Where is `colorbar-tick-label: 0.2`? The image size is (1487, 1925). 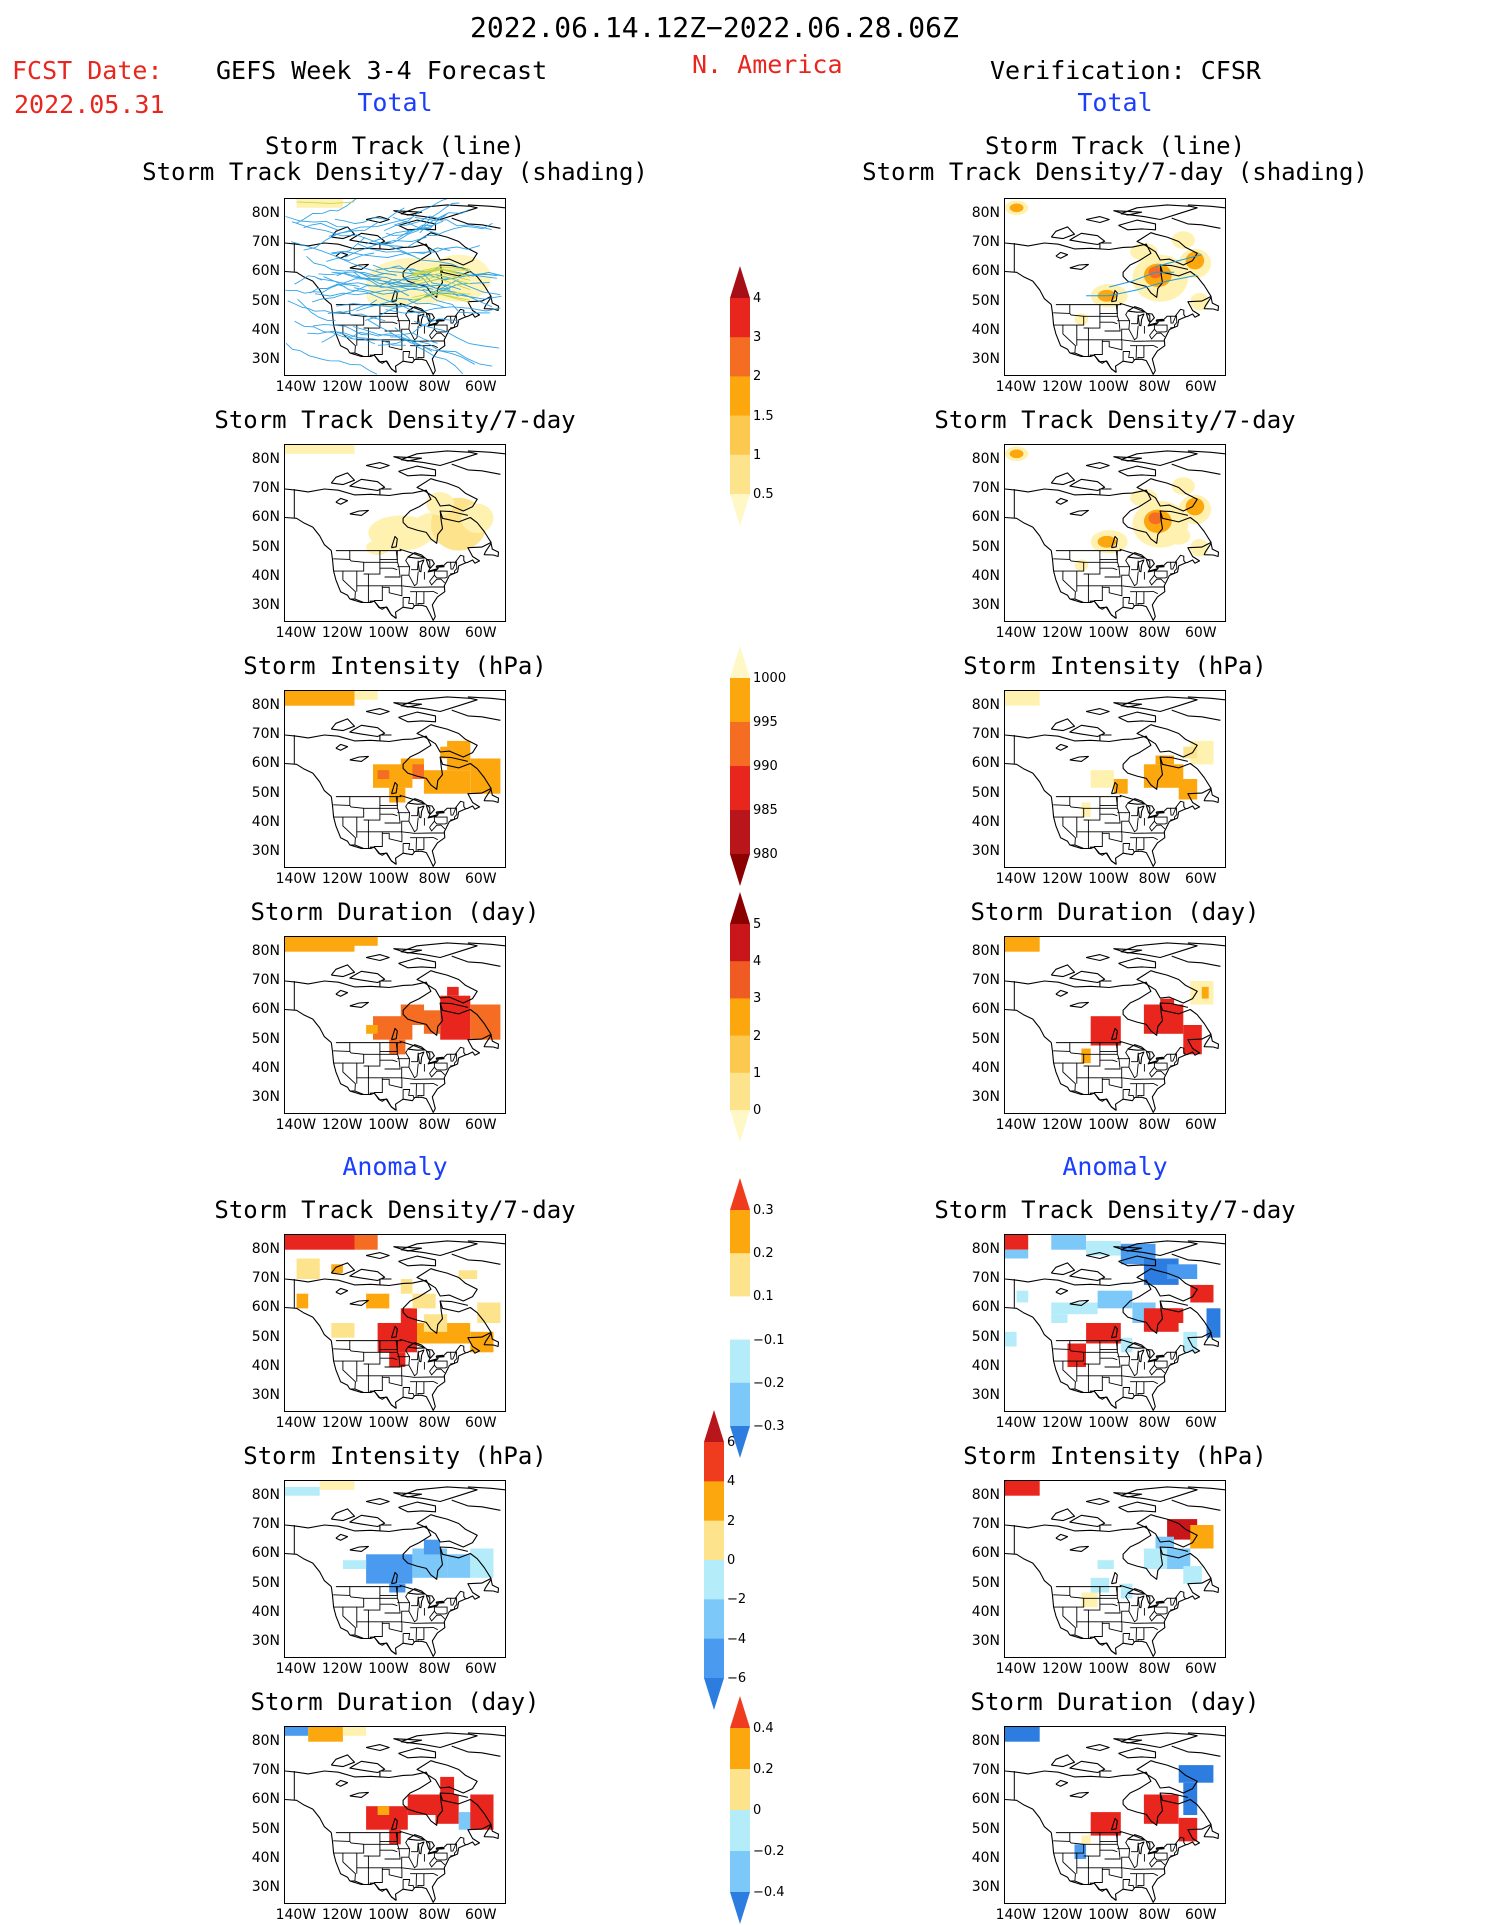 colorbar-tick-label: 0.2 is located at coordinates (763, 1769).